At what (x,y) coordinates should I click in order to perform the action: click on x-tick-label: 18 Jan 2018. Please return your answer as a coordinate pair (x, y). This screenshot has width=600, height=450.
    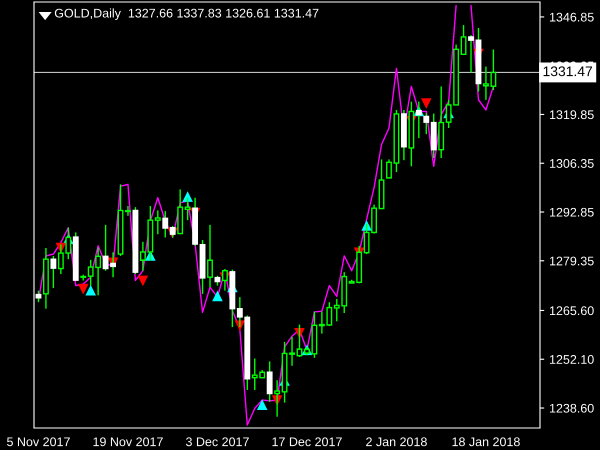
    Looking at the image, I should click on (486, 441).